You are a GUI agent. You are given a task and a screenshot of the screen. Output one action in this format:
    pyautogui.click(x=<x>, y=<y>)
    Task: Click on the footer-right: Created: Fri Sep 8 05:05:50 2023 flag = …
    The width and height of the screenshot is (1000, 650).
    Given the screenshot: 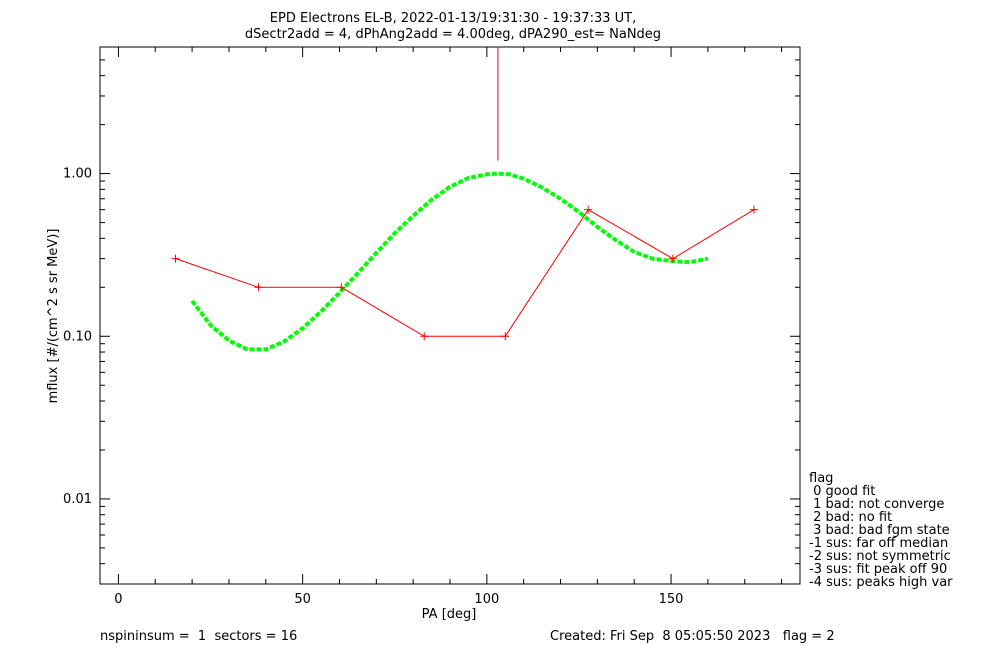 What is the action you would take?
    pyautogui.click(x=692, y=636)
    